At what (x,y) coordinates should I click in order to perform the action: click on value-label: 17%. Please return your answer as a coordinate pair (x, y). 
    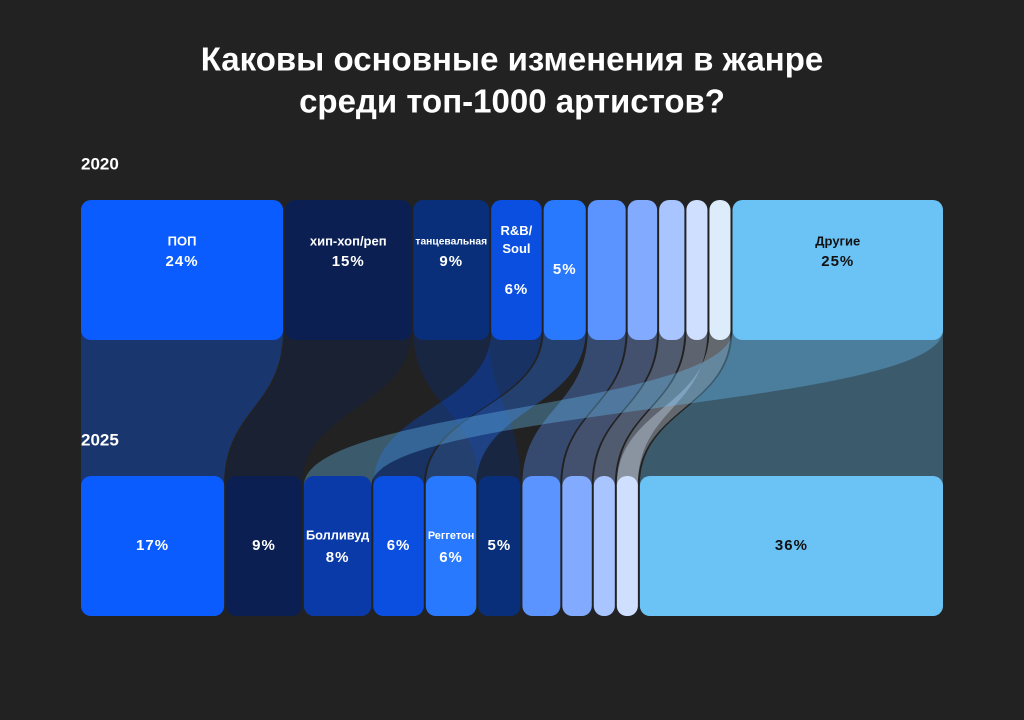
    Looking at the image, I should click on (152, 545).